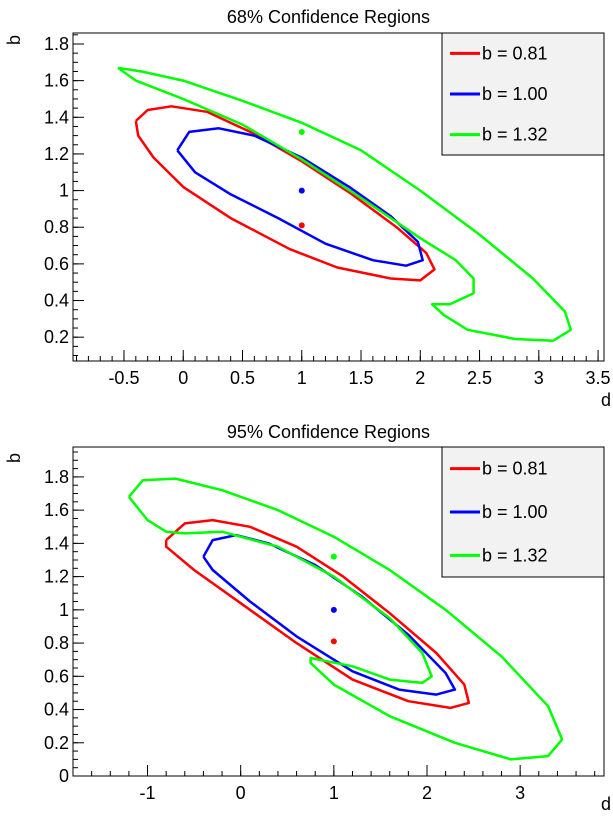 The image size is (613, 816). What do you see at coordinates (242, 378) in the screenshot?
I see `x-tick-label: 0.5` at bounding box center [242, 378].